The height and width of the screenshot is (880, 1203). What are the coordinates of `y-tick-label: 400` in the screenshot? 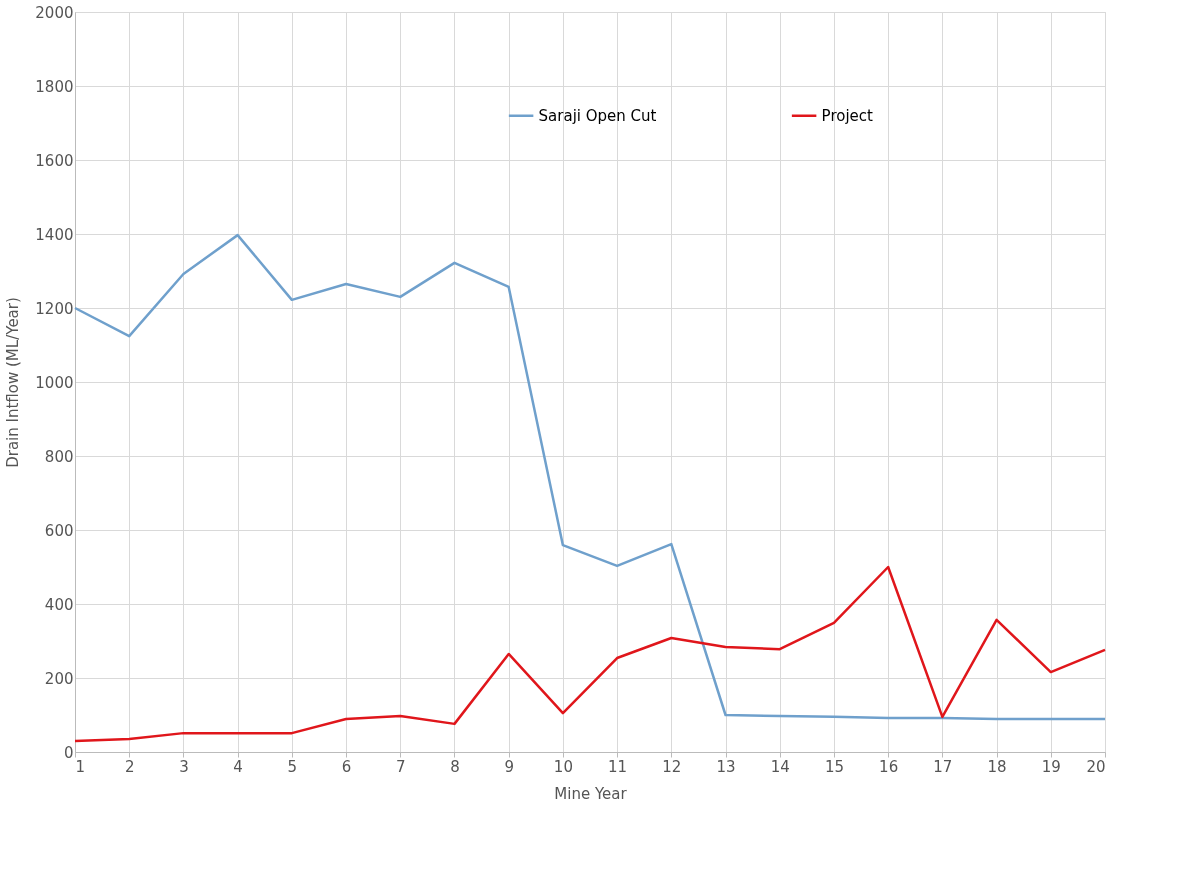 It's located at (59, 604).